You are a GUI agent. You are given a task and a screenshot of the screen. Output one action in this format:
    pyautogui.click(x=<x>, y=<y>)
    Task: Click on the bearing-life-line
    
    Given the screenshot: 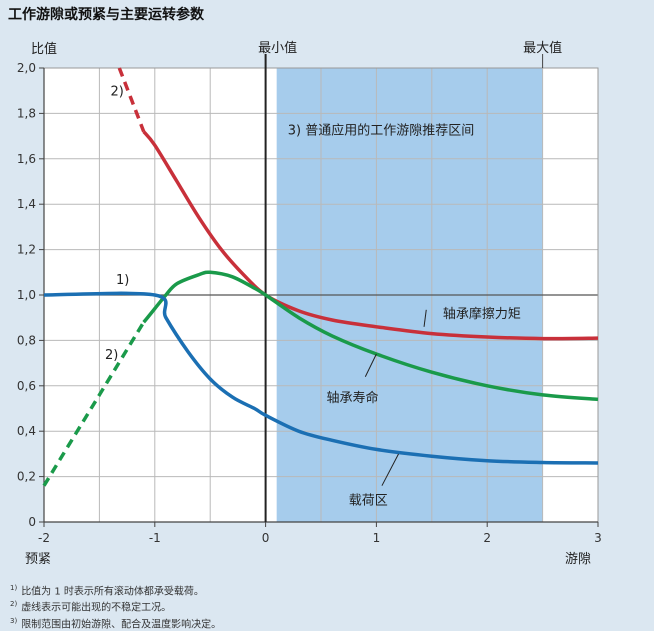 What is the action you would take?
    pyautogui.click(x=370, y=336)
    